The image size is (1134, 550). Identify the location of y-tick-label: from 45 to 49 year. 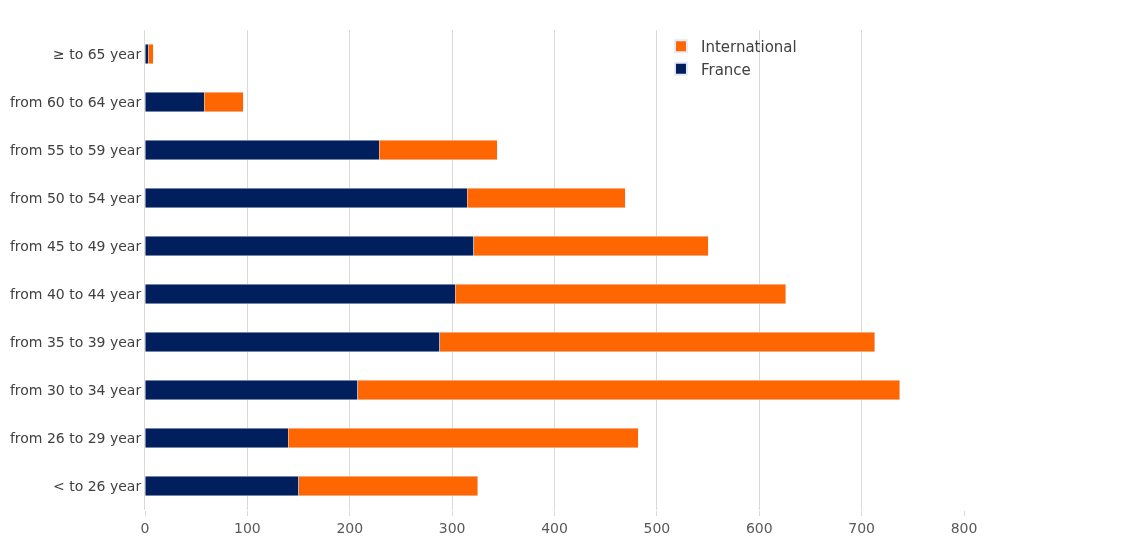
(75, 245).